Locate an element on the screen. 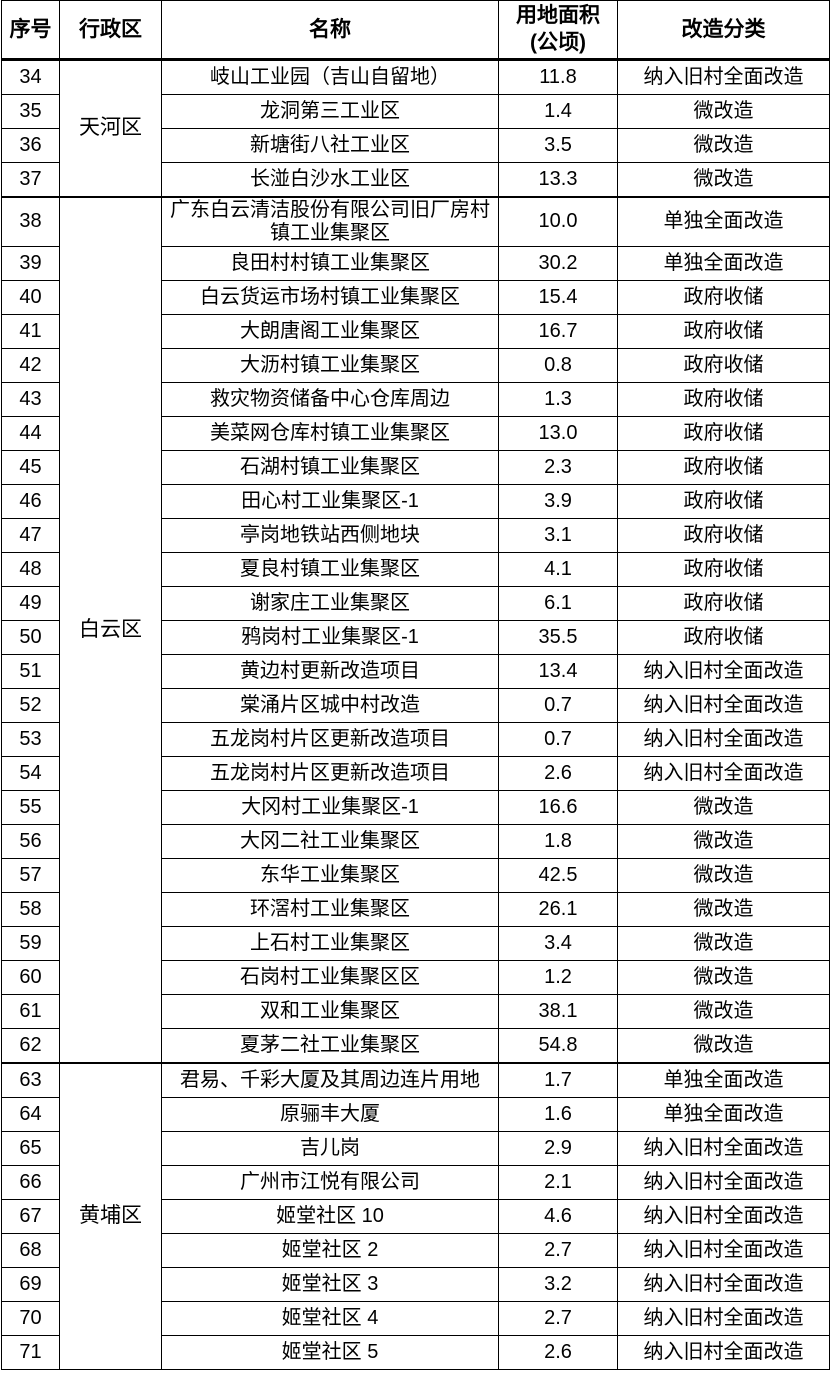 The height and width of the screenshot is (1386, 830). table-row: 39 良田村村镇工业集聚区 30.2 单独全面改造 is located at coordinates (415, 263).